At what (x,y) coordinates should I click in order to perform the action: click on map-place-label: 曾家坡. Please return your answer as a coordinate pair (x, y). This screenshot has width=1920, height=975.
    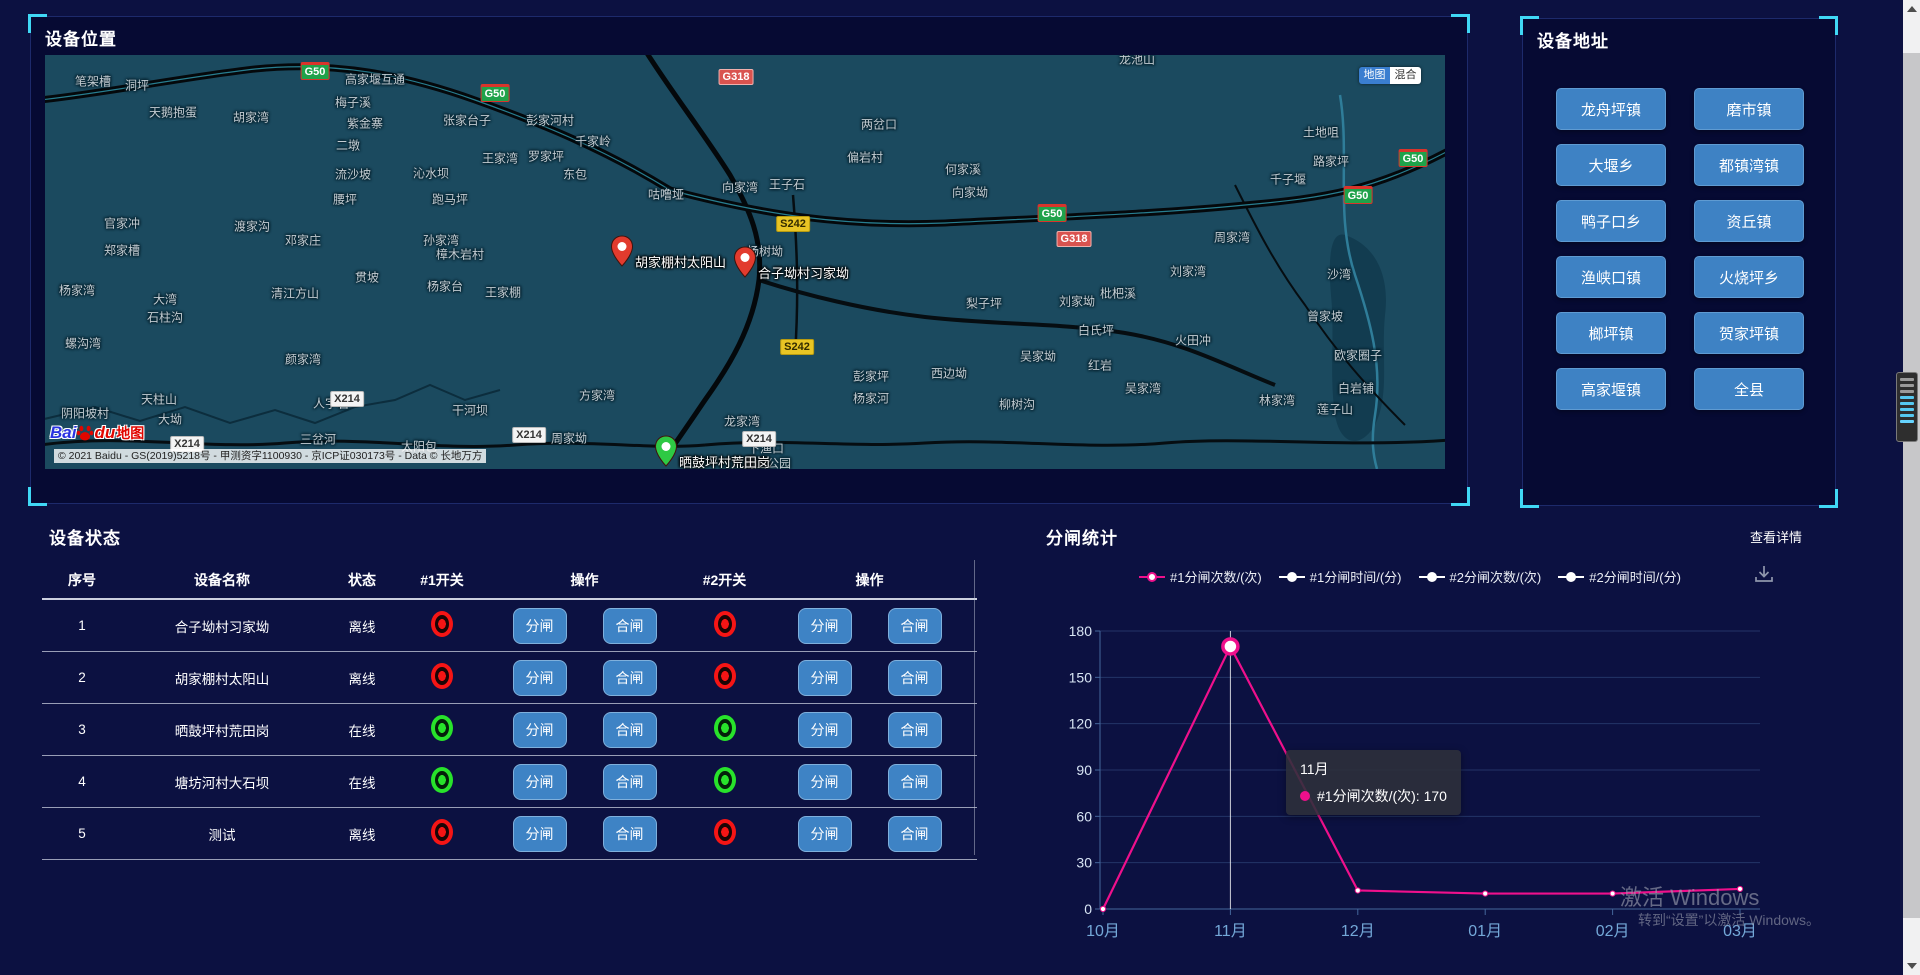
    Looking at the image, I should click on (1325, 316).